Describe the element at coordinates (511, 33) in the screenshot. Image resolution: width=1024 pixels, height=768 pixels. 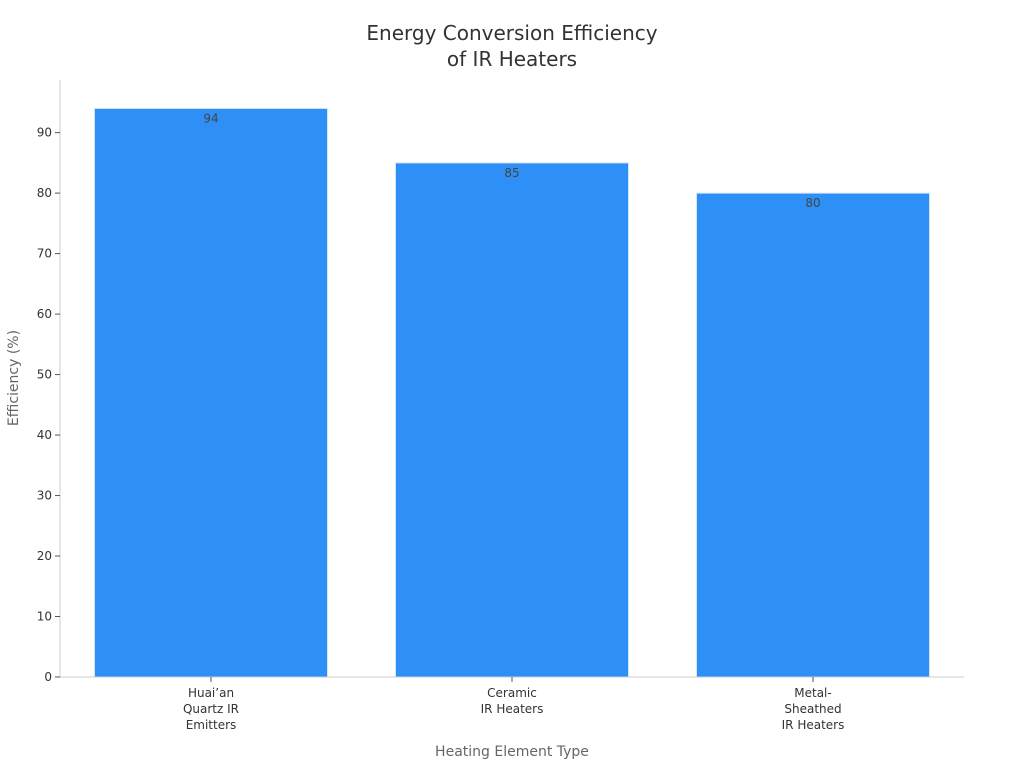
I see `chart-title-line-1: Energy Conversion Efficiency` at that location.